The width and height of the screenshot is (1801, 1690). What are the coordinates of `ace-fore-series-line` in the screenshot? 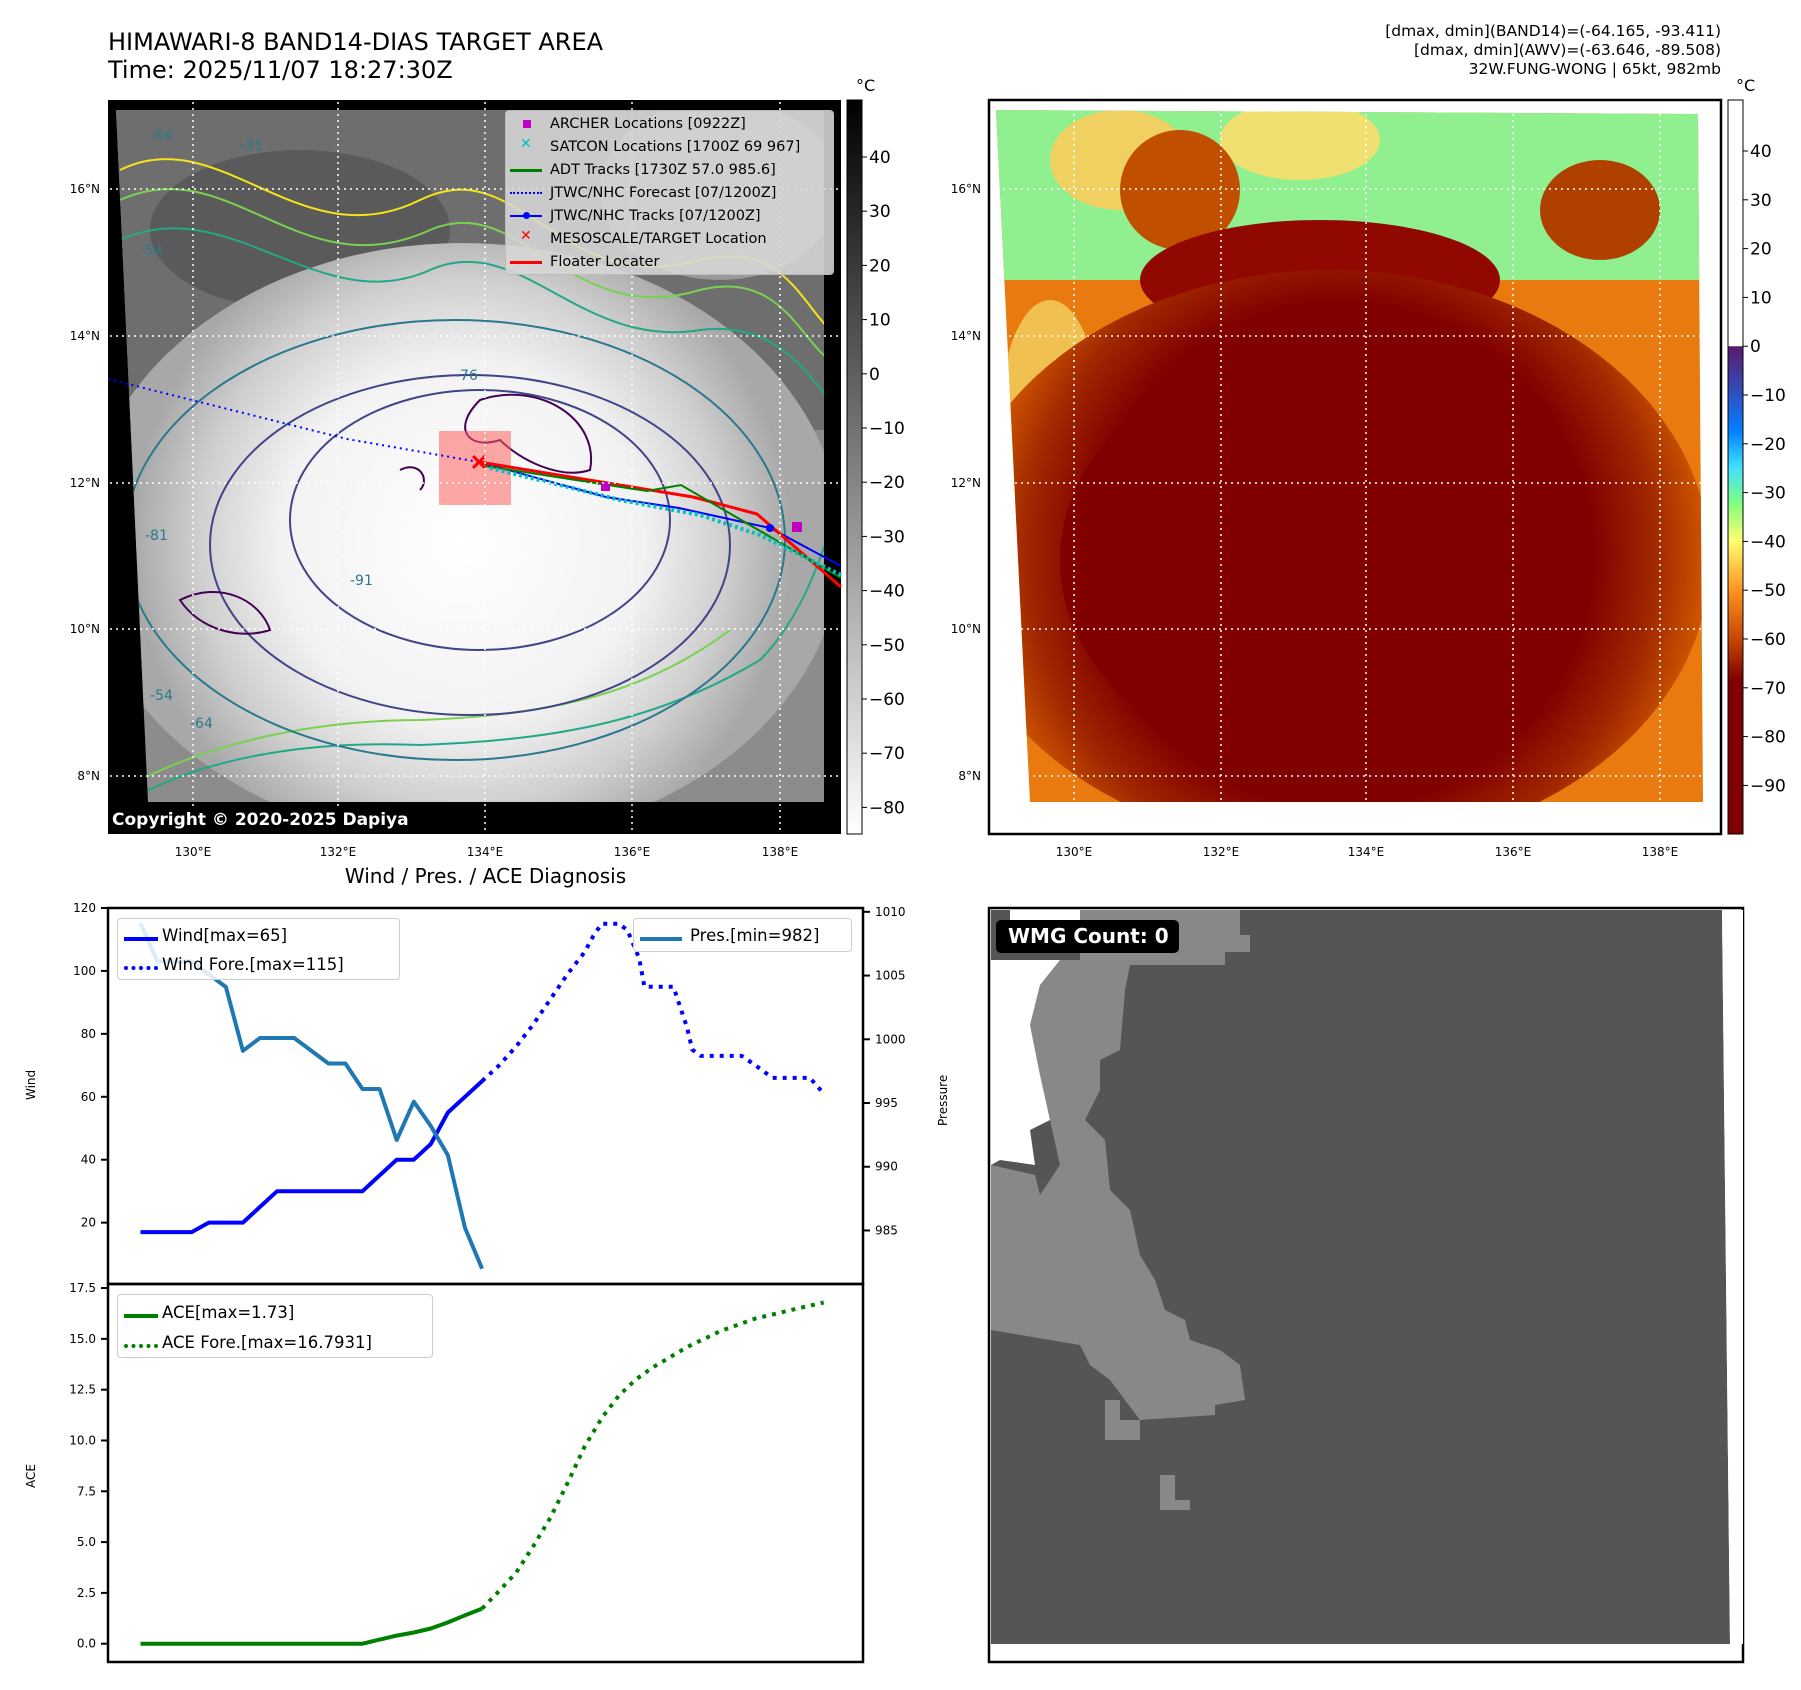 It's located at (652, 1455).